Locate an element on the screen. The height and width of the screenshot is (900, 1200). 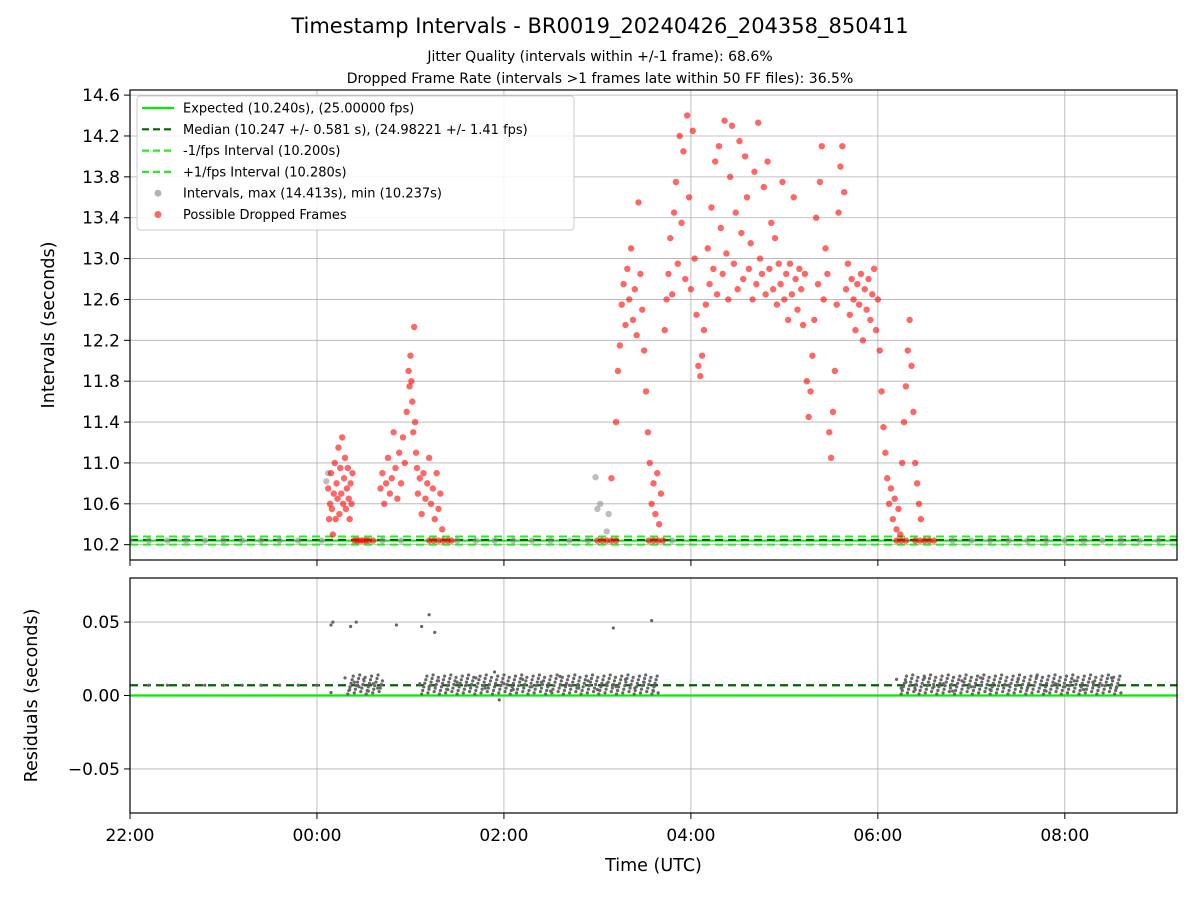
y-tick-label: 14.6 is located at coordinates (101, 96).